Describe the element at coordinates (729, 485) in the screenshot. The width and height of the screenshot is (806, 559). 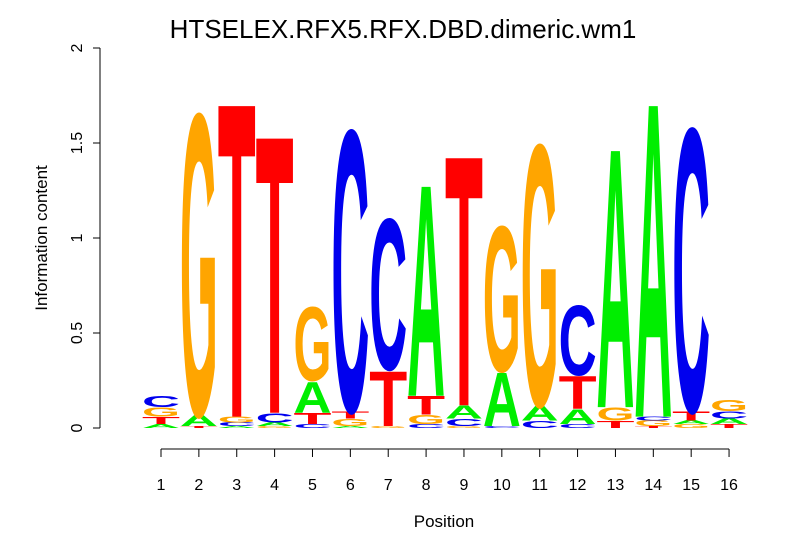
I see `x-tick-label: 16` at that location.